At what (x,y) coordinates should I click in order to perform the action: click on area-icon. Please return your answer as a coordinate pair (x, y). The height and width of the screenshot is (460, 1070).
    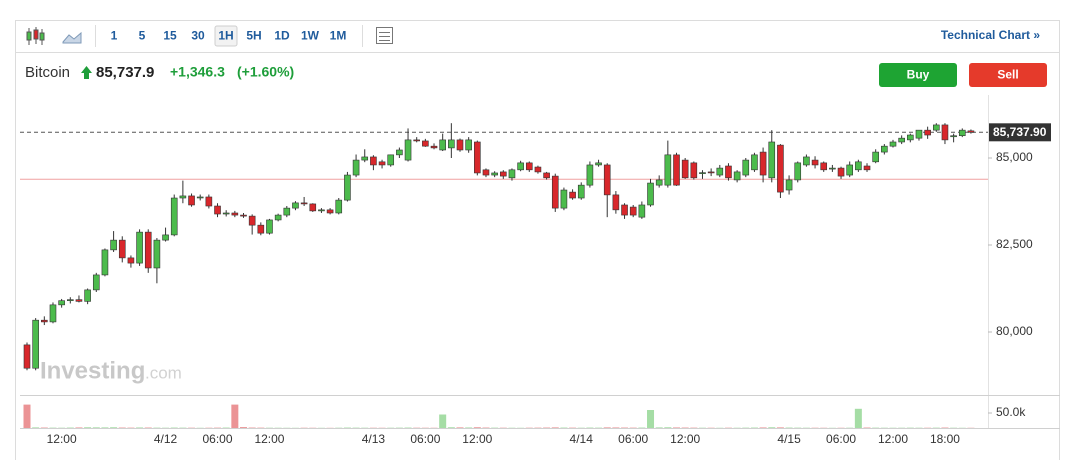
    Looking at the image, I should click on (72, 37).